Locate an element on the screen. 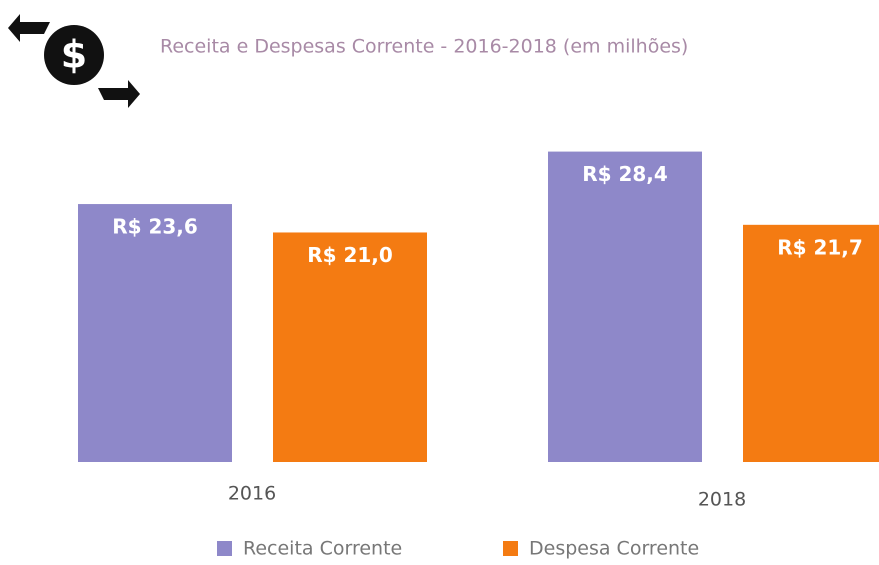 Image resolution: width=879 pixels, height=565 pixels. legend-label: Despesa Corrente is located at coordinates (614, 549).